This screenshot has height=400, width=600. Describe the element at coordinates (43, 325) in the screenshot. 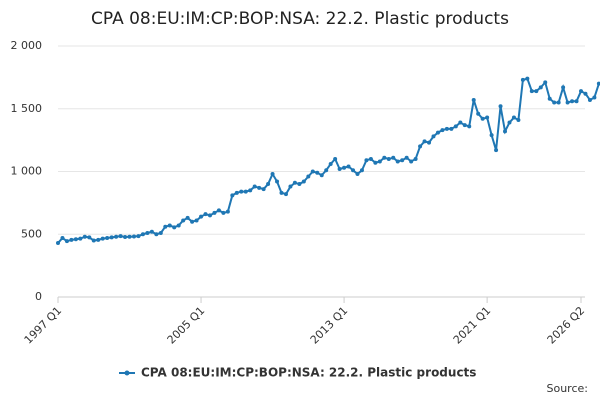

I see `x-tick-label: 1997 Q1` at that location.